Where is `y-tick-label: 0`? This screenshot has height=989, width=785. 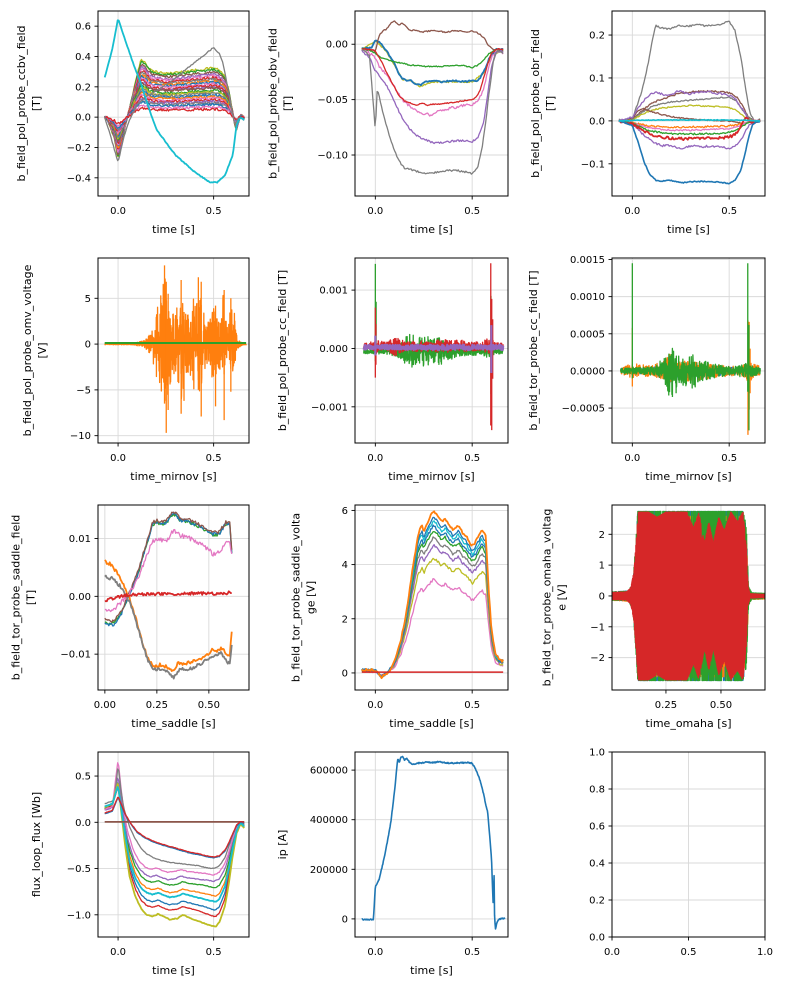 y-tick-label: 0 is located at coordinates (345, 673).